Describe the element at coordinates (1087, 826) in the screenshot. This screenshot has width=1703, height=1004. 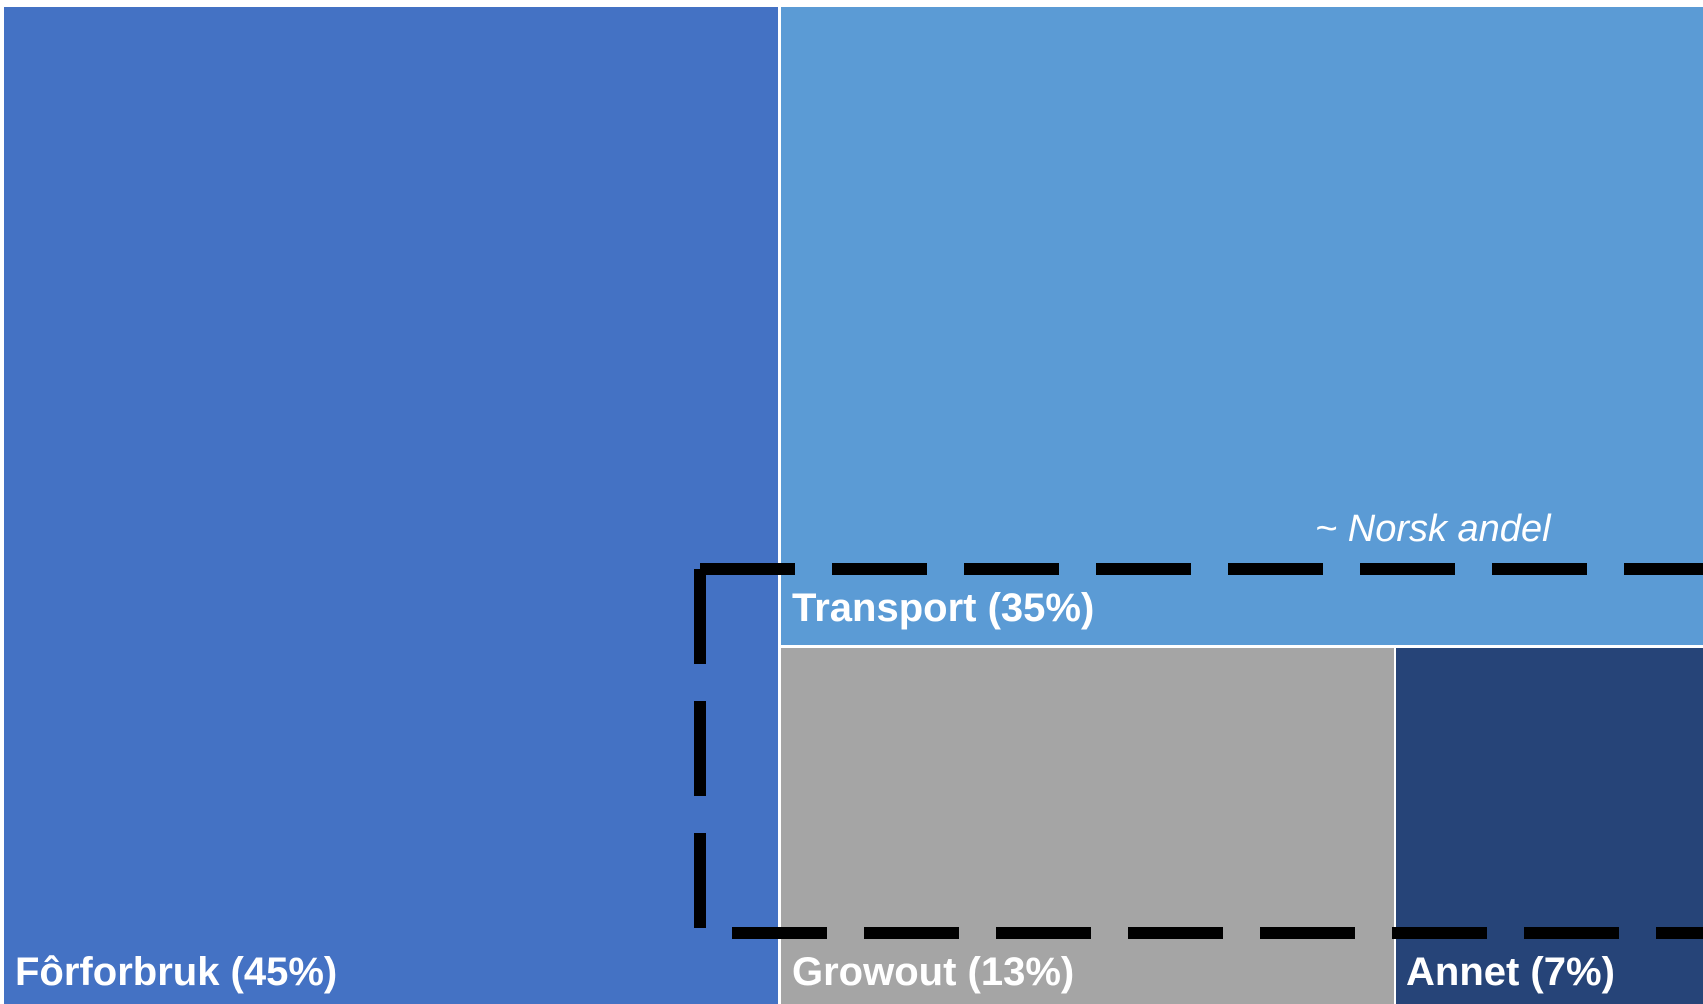
I see `tile-growout` at that location.